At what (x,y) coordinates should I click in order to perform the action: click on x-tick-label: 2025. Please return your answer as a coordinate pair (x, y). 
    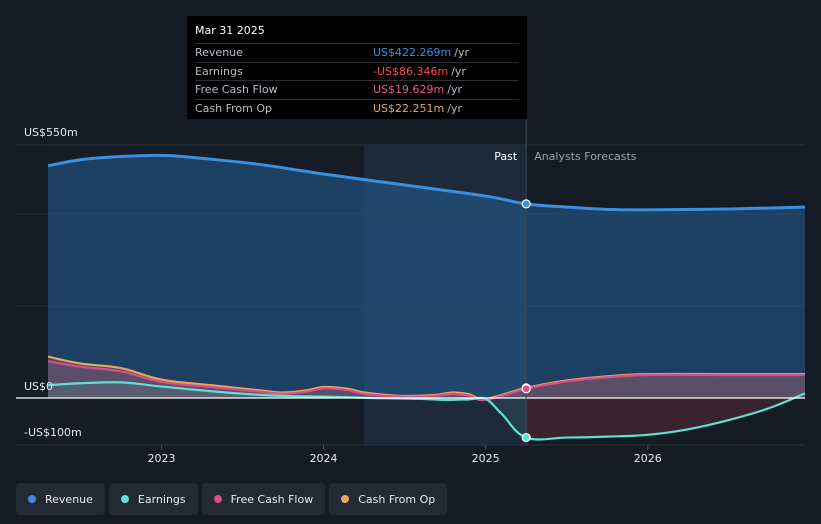
    Looking at the image, I should click on (486, 458).